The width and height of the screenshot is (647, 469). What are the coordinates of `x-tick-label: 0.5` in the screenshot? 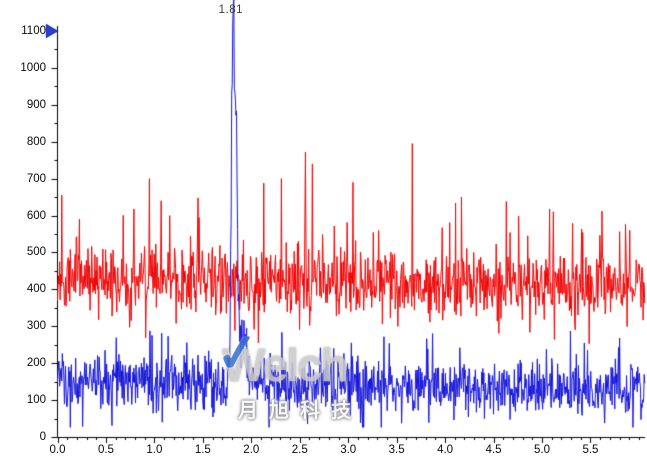 It's located at (105, 450).